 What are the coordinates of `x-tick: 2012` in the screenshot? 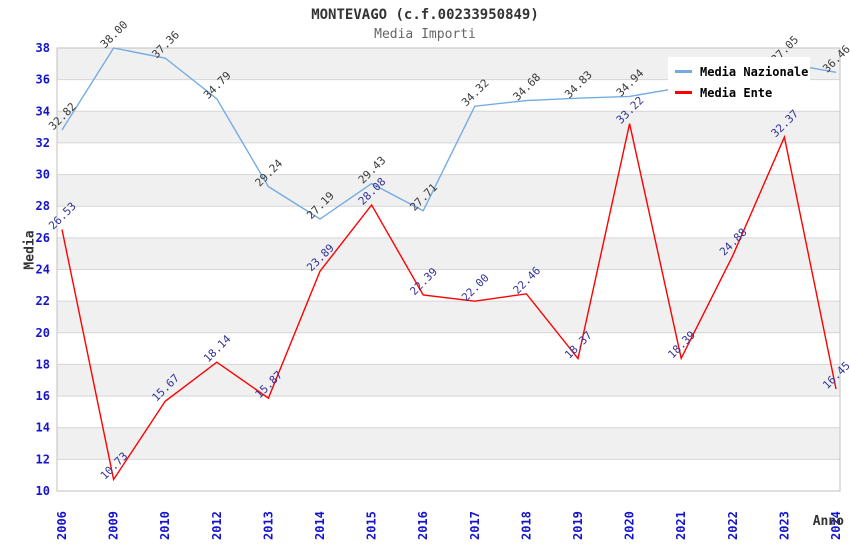 It's located at (217, 525).